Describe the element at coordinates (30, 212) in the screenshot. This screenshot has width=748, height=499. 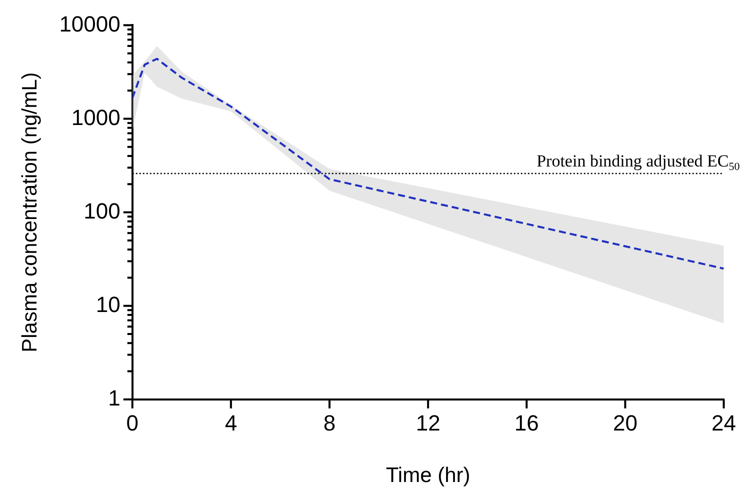
I see `y-axis-title: Plasma concentration (ng/mL)` at that location.